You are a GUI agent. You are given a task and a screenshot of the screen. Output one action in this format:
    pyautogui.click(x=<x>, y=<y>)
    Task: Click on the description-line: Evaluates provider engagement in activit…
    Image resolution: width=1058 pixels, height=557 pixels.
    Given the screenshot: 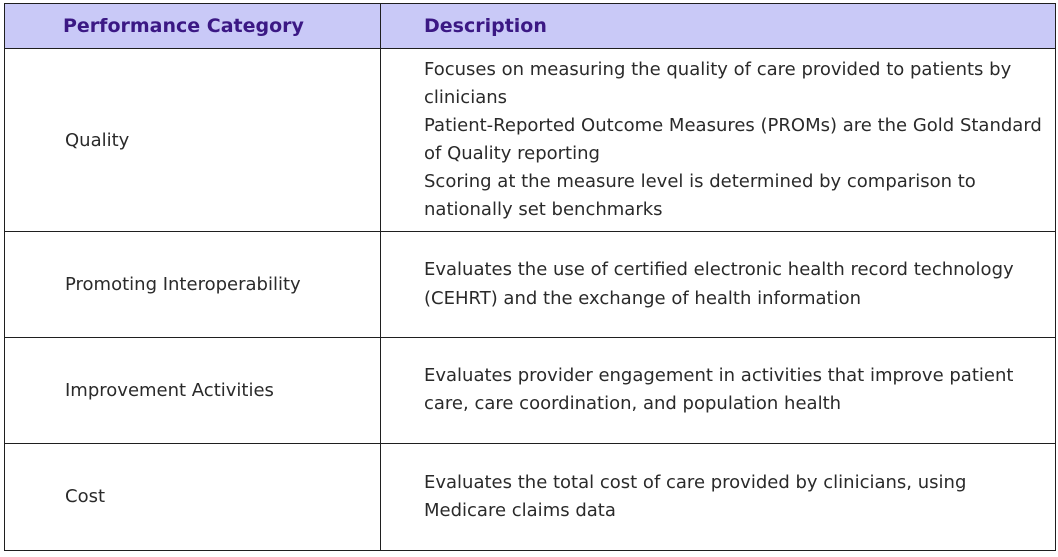 What is the action you would take?
    pyautogui.click(x=719, y=390)
    